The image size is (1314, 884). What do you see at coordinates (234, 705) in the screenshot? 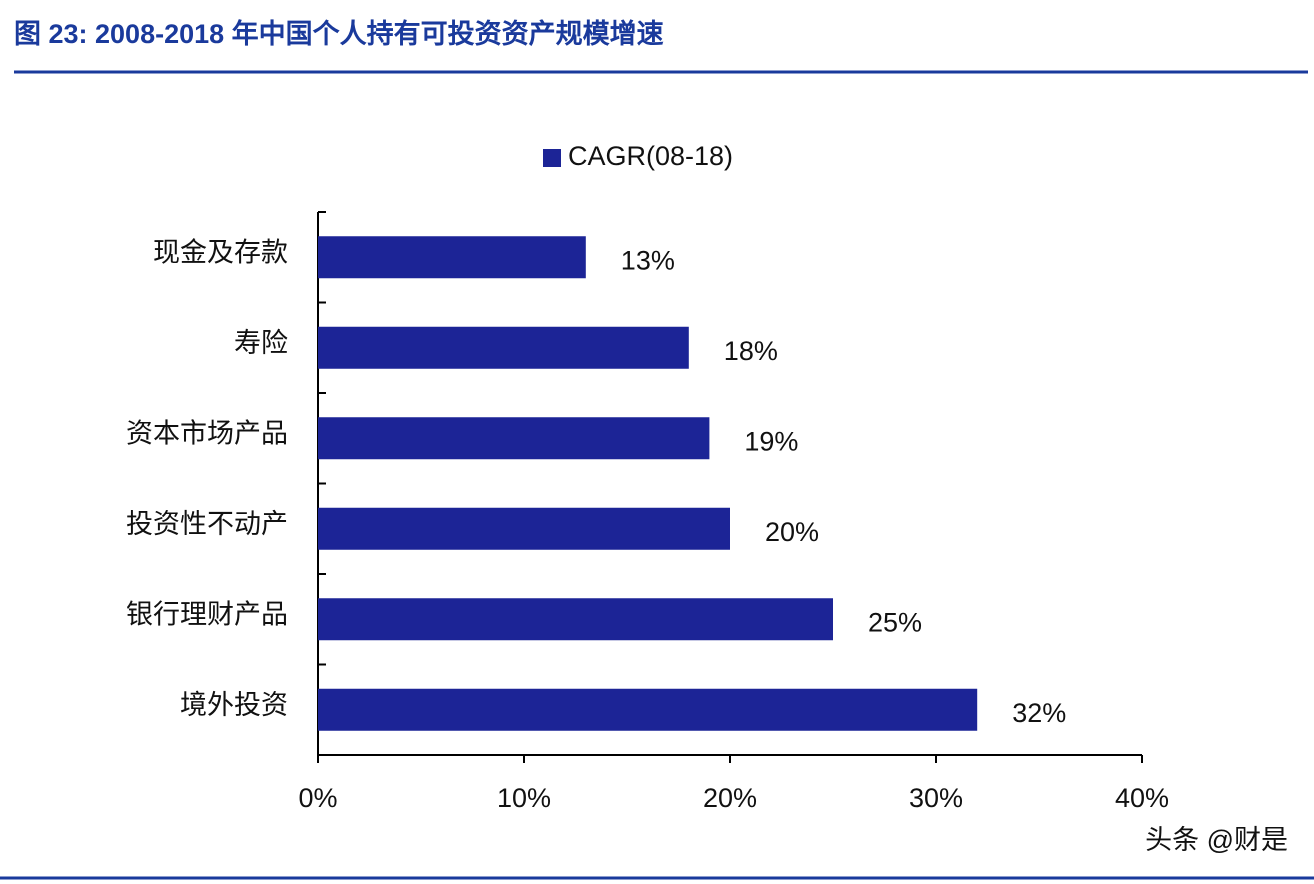
I see `y-tick-label: 境外投资` at bounding box center [234, 705].